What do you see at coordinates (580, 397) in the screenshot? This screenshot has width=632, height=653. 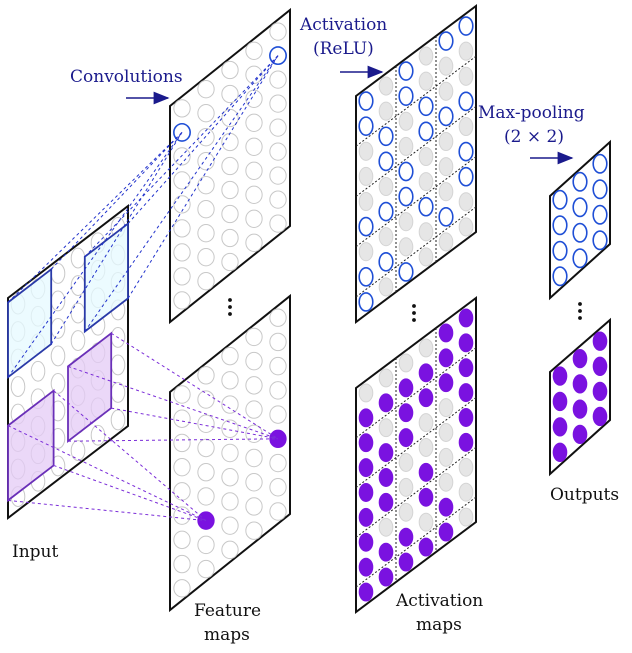 I see `output-map-bottom-frame` at bounding box center [580, 397].